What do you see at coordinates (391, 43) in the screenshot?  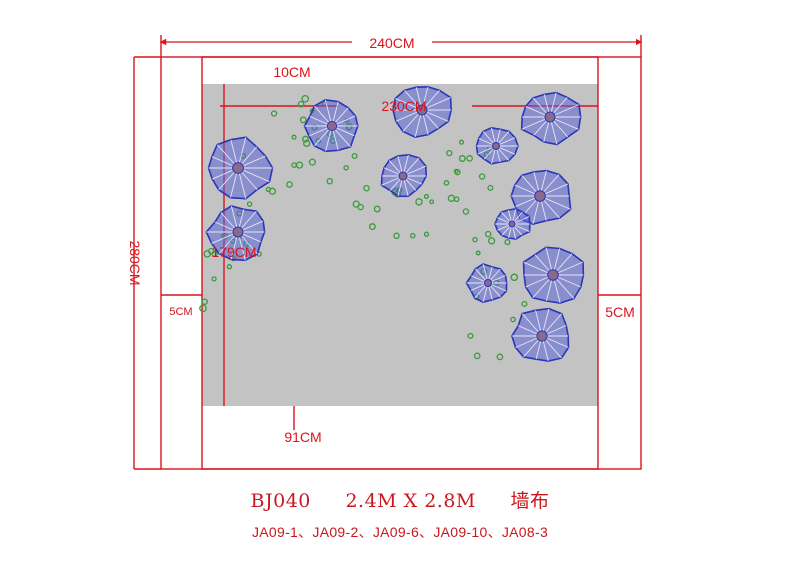 I see `total-width-label: 240CM` at bounding box center [391, 43].